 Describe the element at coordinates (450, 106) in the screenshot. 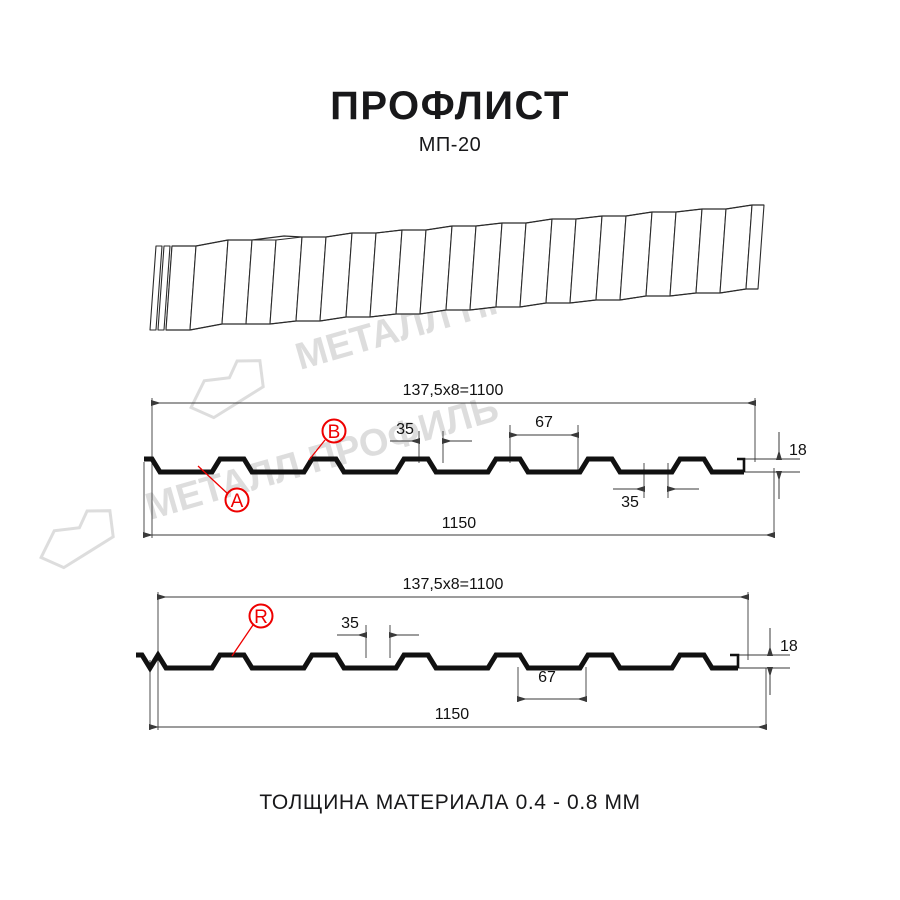

I see `page-title: ПРОФЛИСТ` at that location.